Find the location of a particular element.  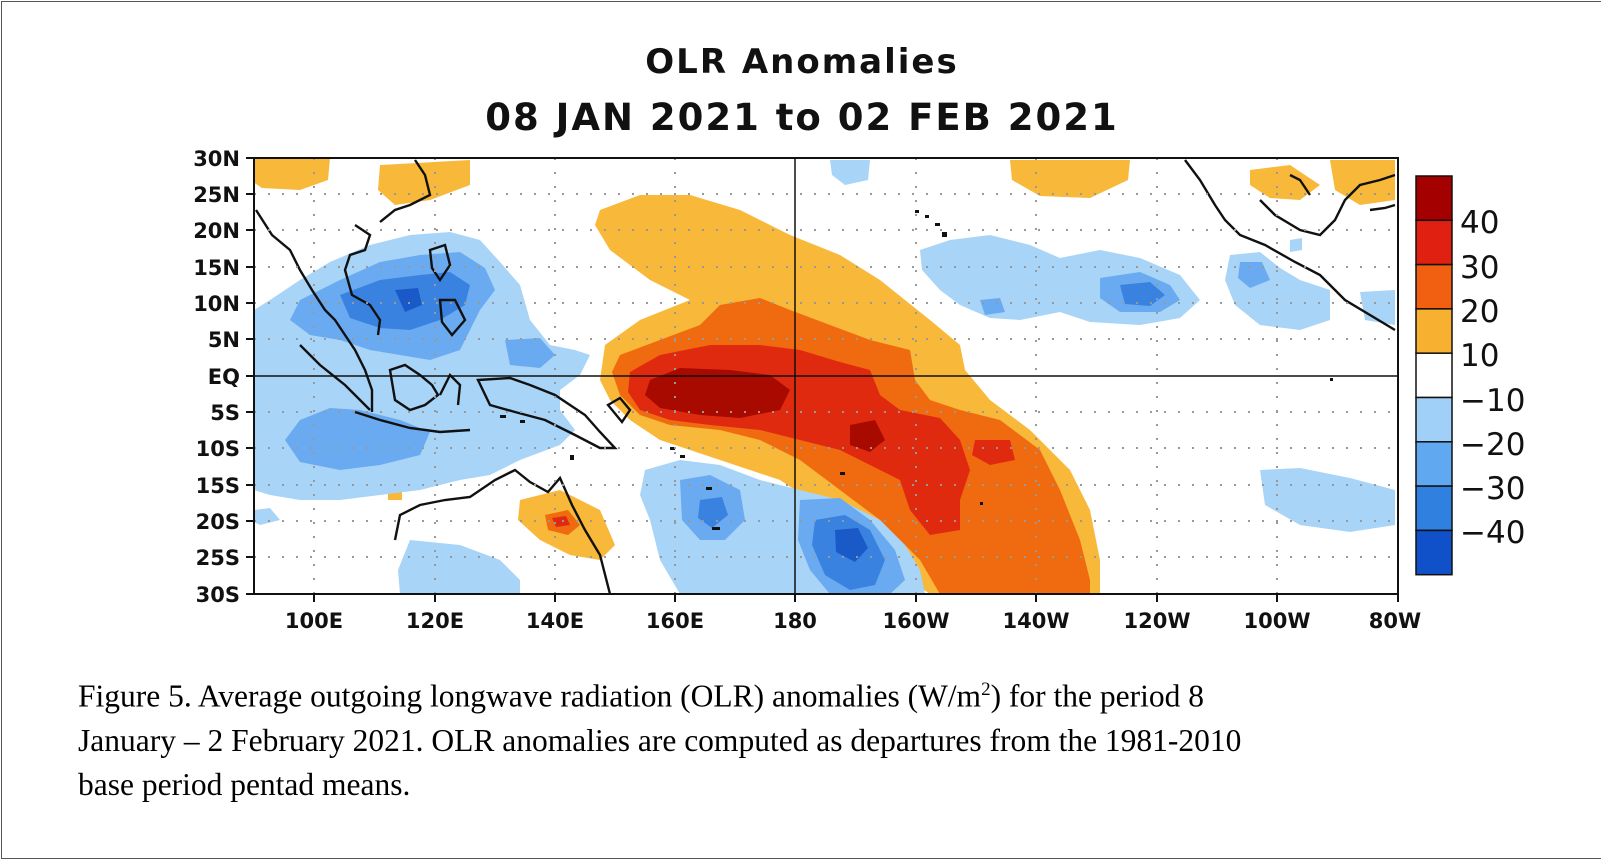

colorbar-label: −20 is located at coordinates (1492, 445).